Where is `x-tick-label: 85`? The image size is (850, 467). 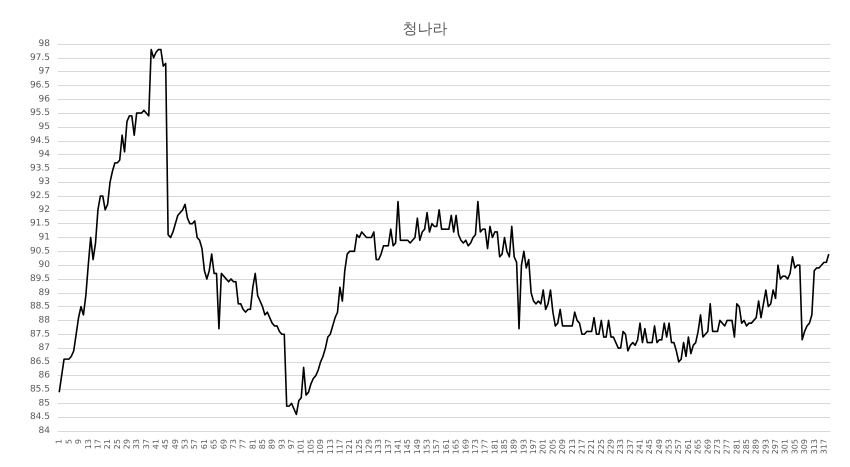
x-tick-label: 85 is located at coordinates (262, 444).